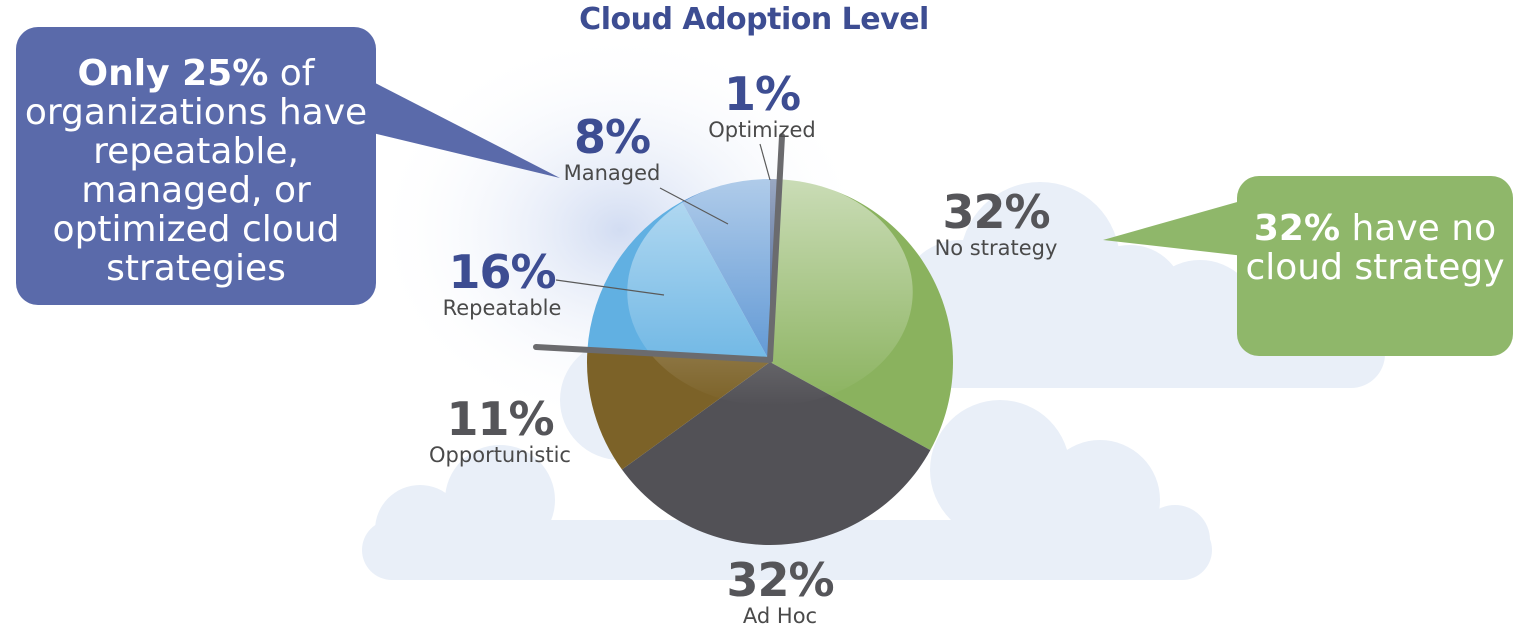 The image size is (1526, 631). I want to click on label-opportunistic: 11% Opportunistic, so click(500, 431).